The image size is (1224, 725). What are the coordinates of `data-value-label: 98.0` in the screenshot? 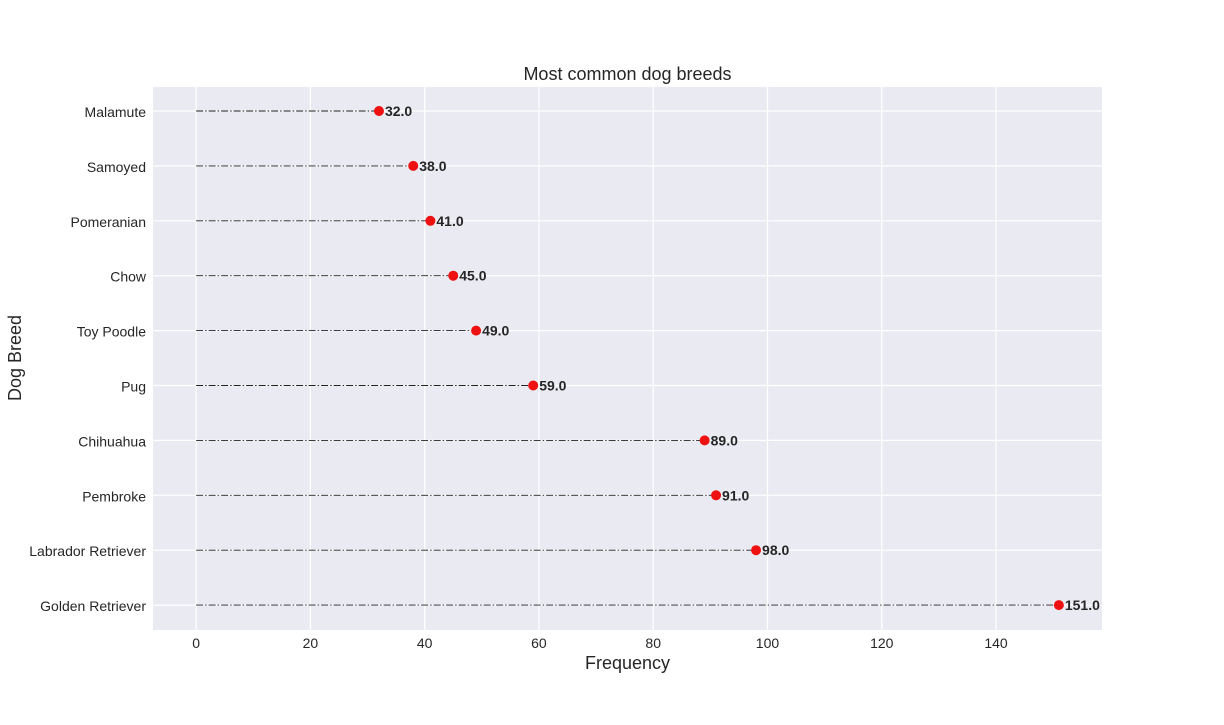 It's located at (775, 550).